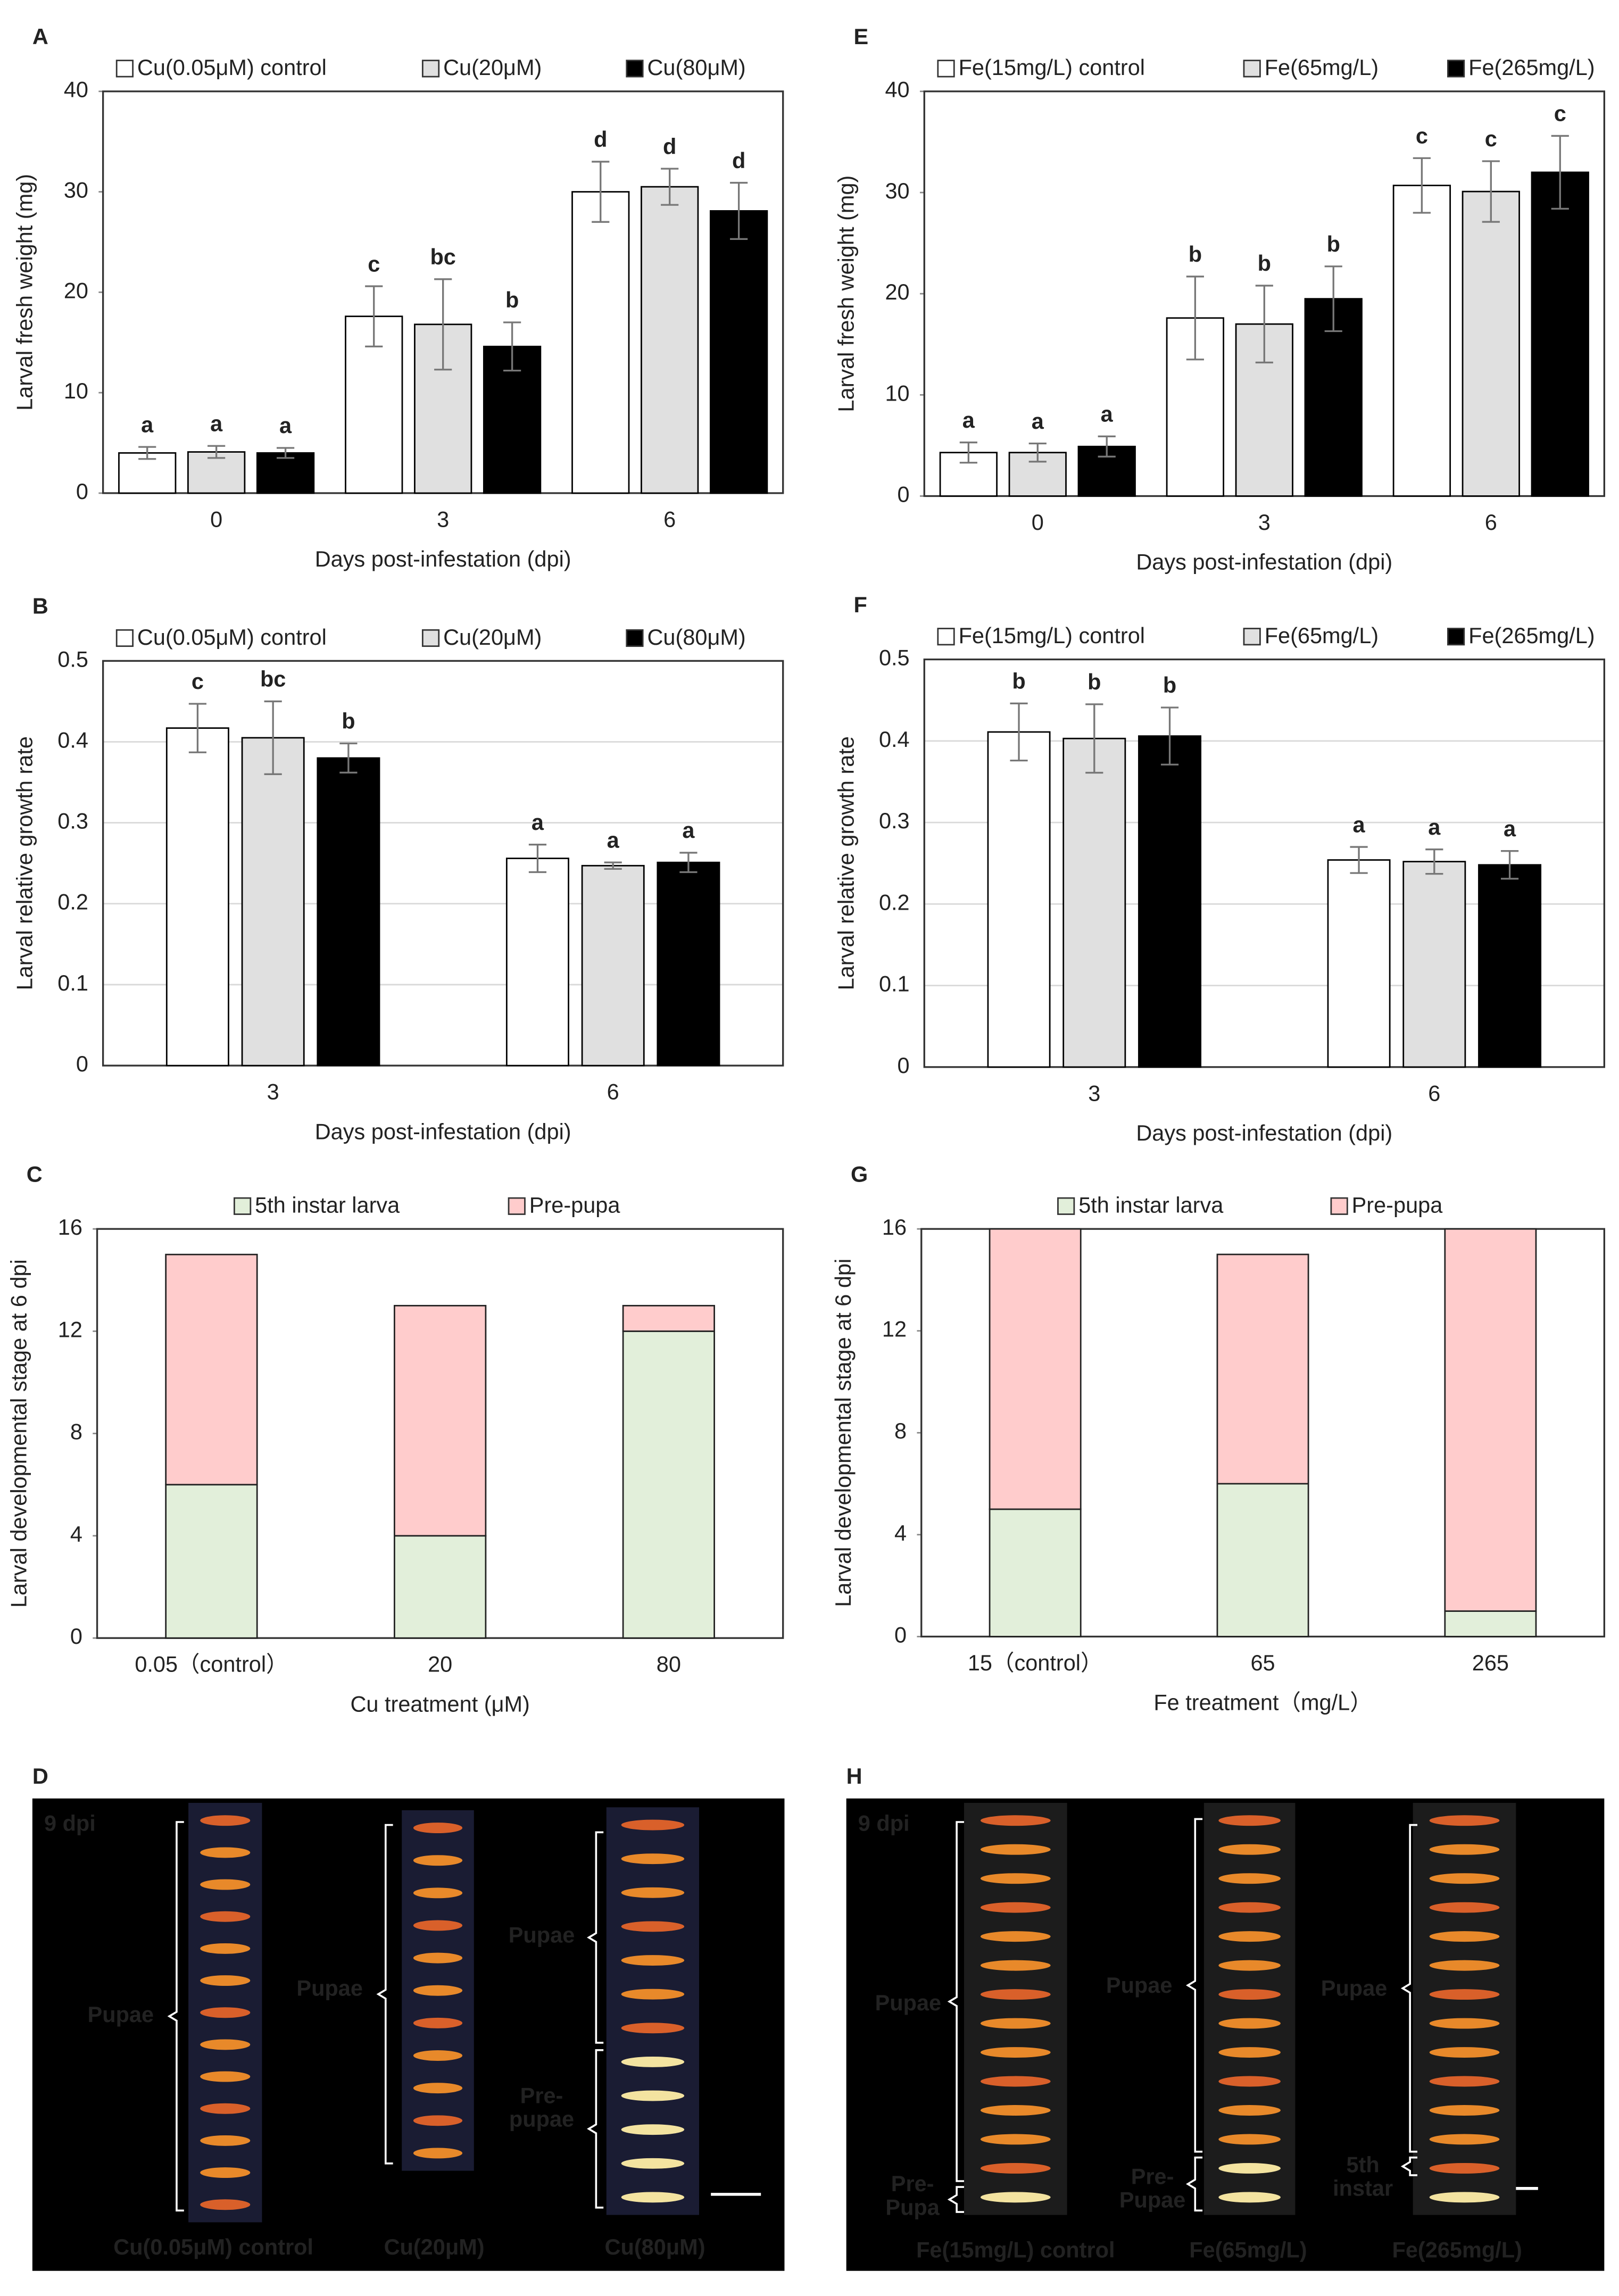  What do you see at coordinates (18, 1434) in the screenshot?
I see `y-axis-label: Larval developmental stage at 6 dpi` at bounding box center [18, 1434].